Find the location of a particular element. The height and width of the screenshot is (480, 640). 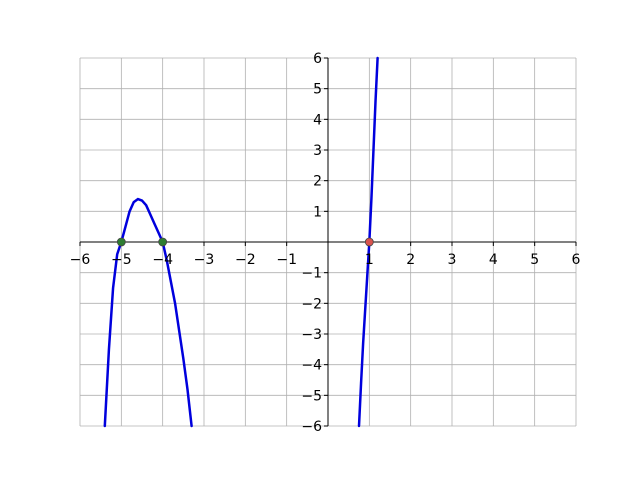

x-tick-label: −5 is located at coordinates (121, 260).